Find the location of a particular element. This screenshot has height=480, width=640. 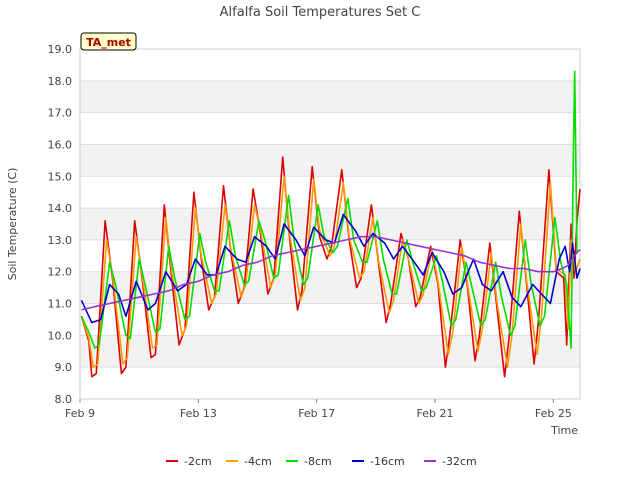

y-tick-label: 18.0 is located at coordinates (60, 81).